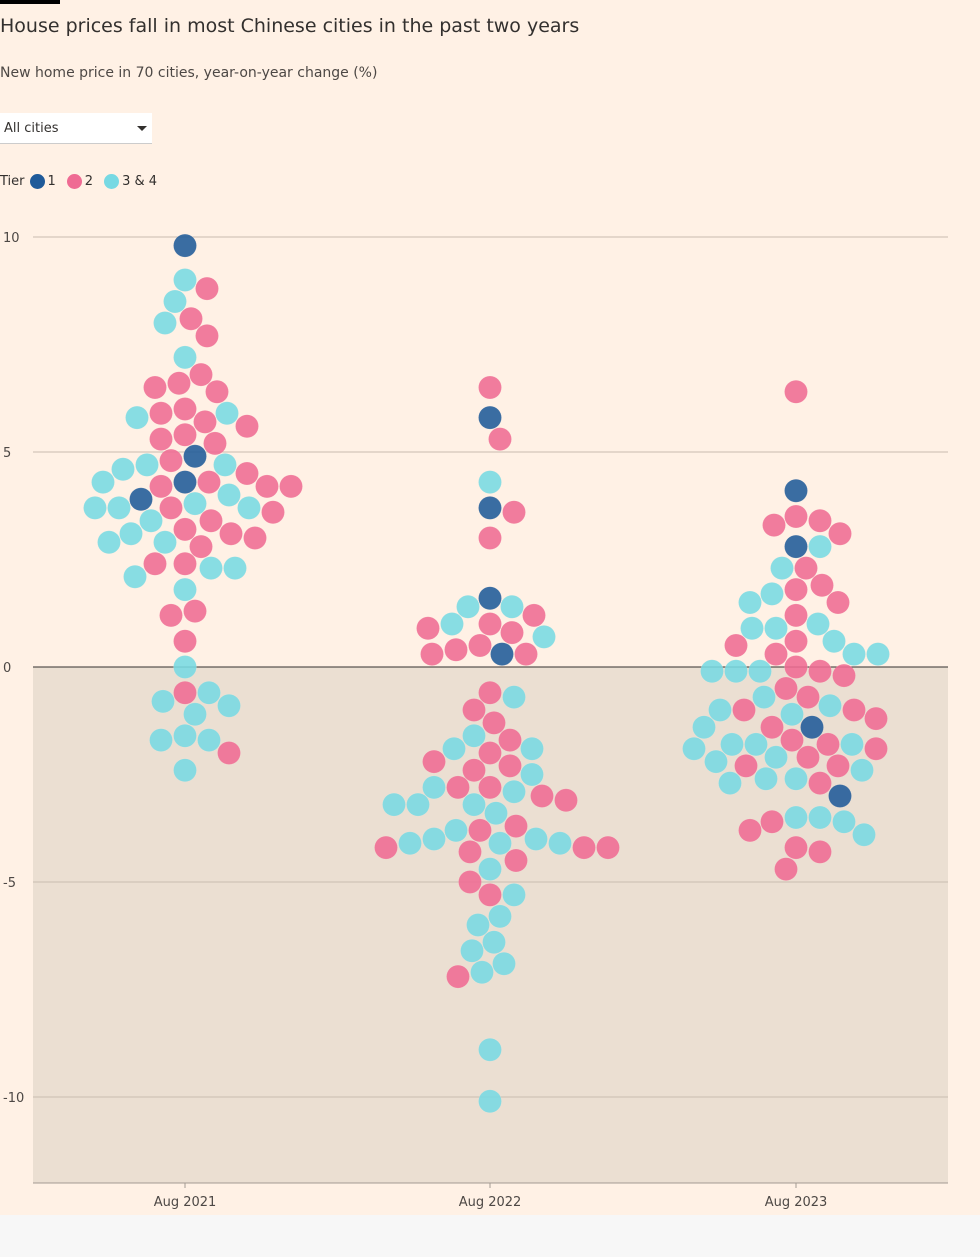 The image size is (980, 1257). I want to click on y-tick-label: 0, so click(7, 668).